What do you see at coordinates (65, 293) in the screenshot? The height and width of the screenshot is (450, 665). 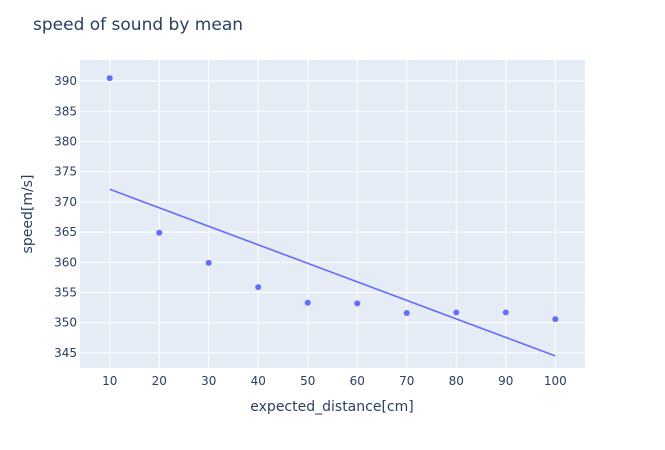 I see `y-tick-label: 355` at bounding box center [65, 293].